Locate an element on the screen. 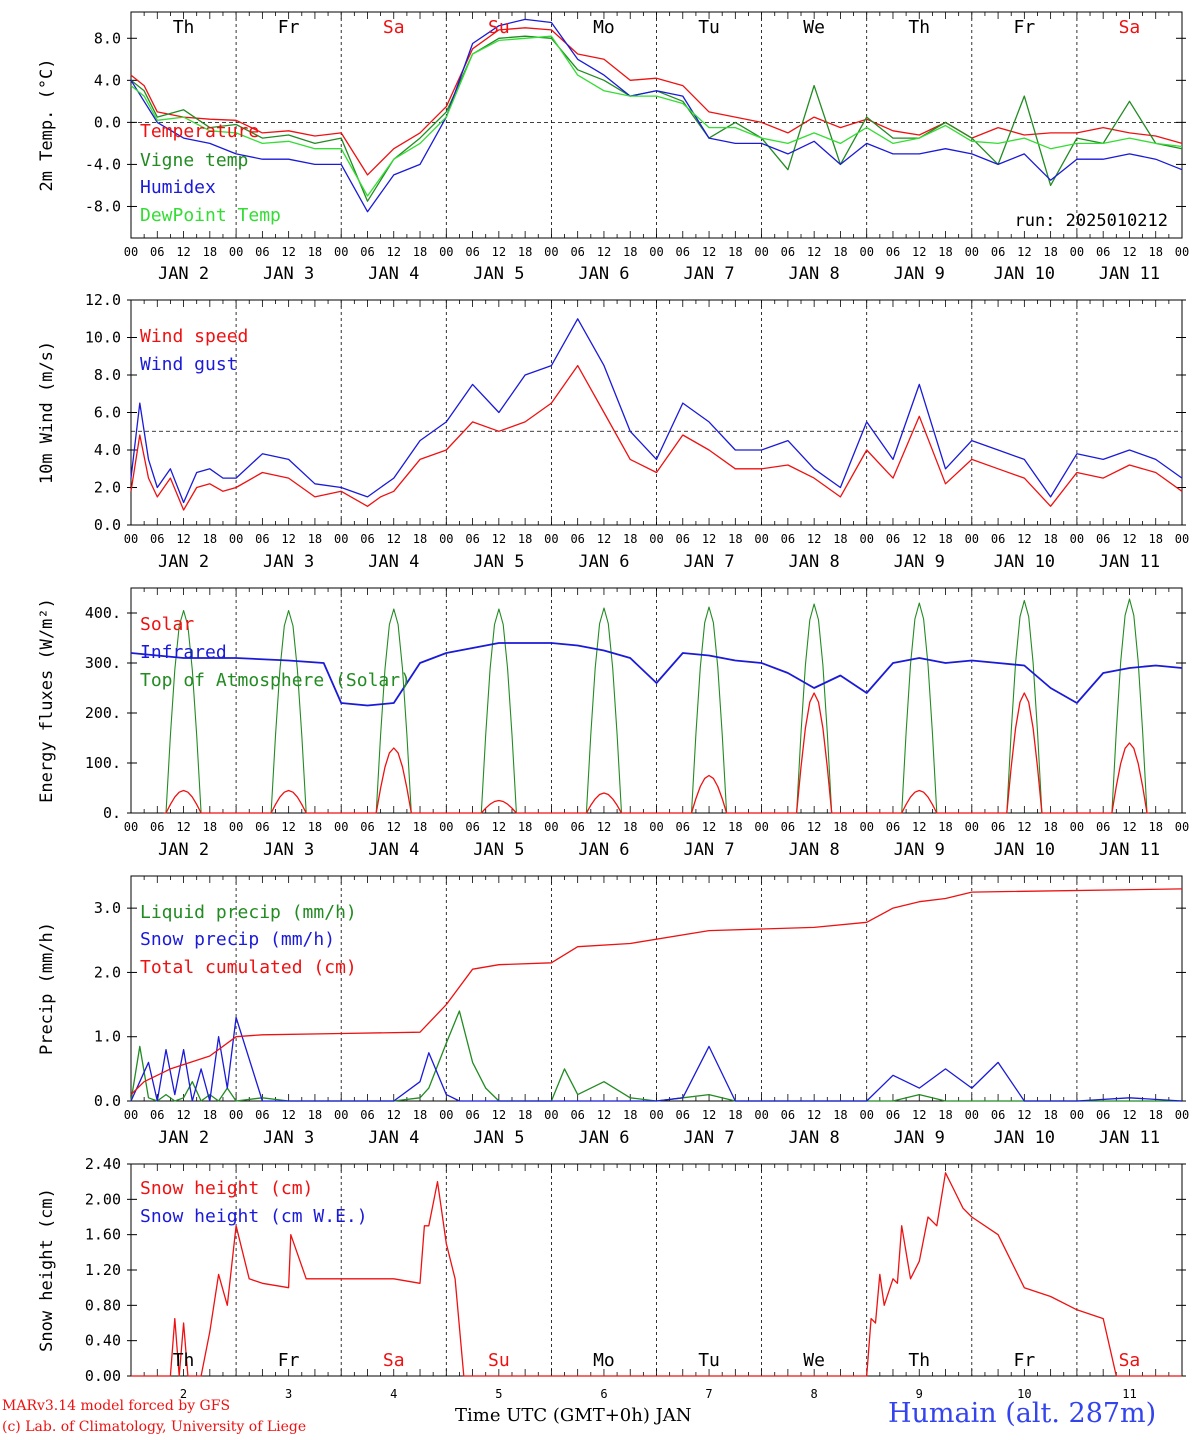 This screenshot has width=1194, height=1440. panel-2-ytick-label: 400. is located at coordinates (103, 613).